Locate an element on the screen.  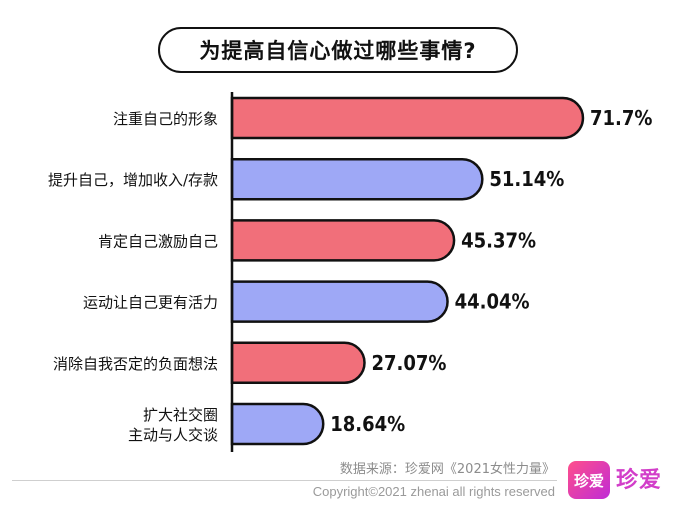
value-label-4: 44.04% is located at coordinates (492, 302).